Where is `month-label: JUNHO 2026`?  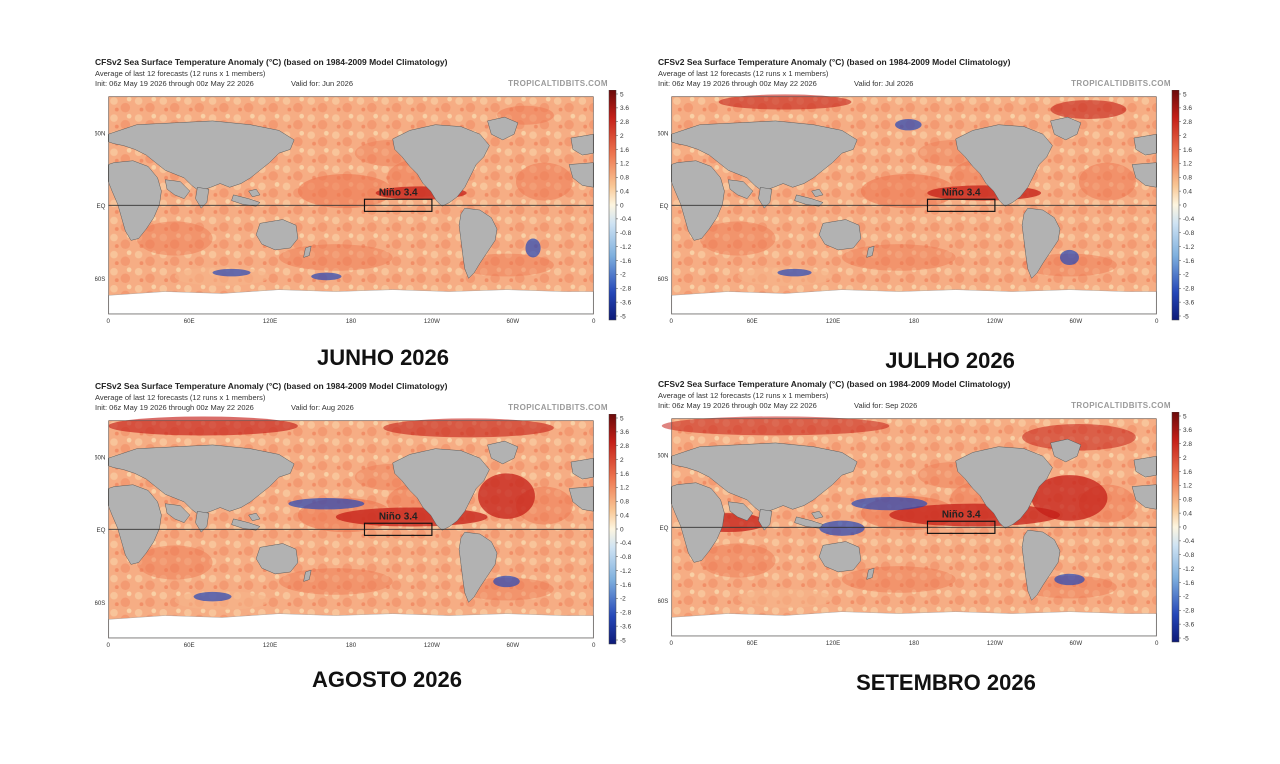 month-label: JUNHO 2026 is located at coordinates (383, 357).